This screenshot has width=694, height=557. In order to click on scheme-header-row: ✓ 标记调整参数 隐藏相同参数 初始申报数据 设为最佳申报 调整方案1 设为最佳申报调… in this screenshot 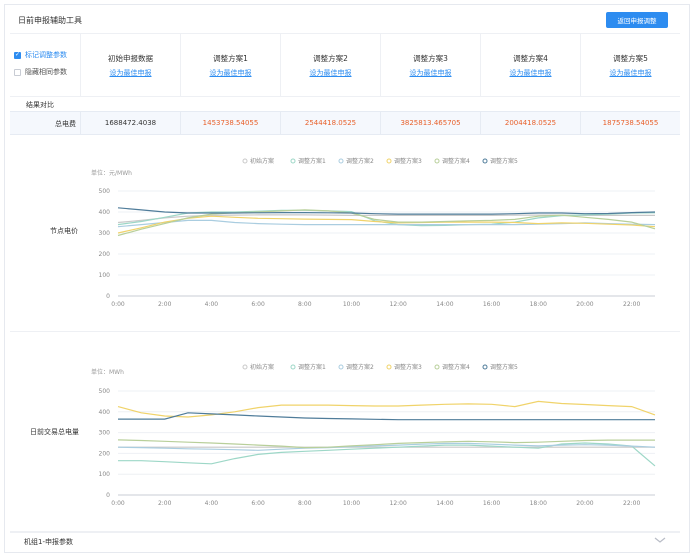, I will do `click(345, 65)`.